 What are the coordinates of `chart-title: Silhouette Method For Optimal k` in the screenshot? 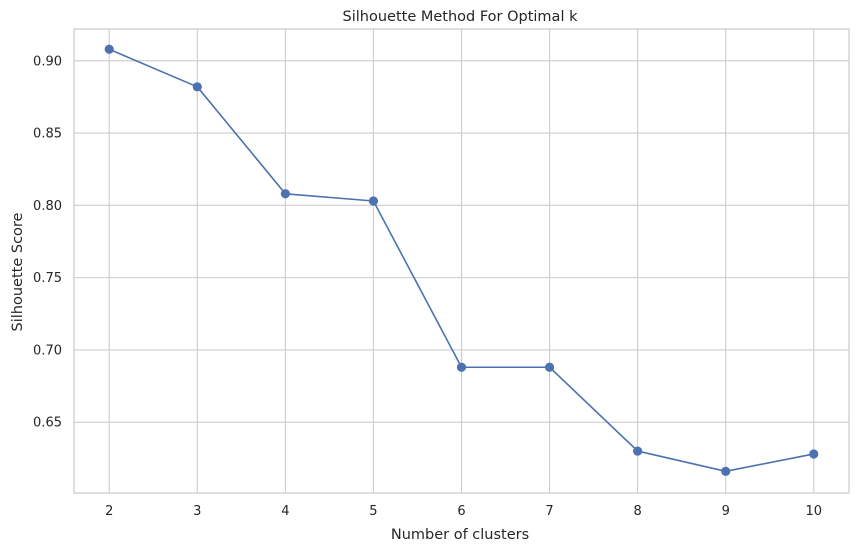 It's located at (461, 17).